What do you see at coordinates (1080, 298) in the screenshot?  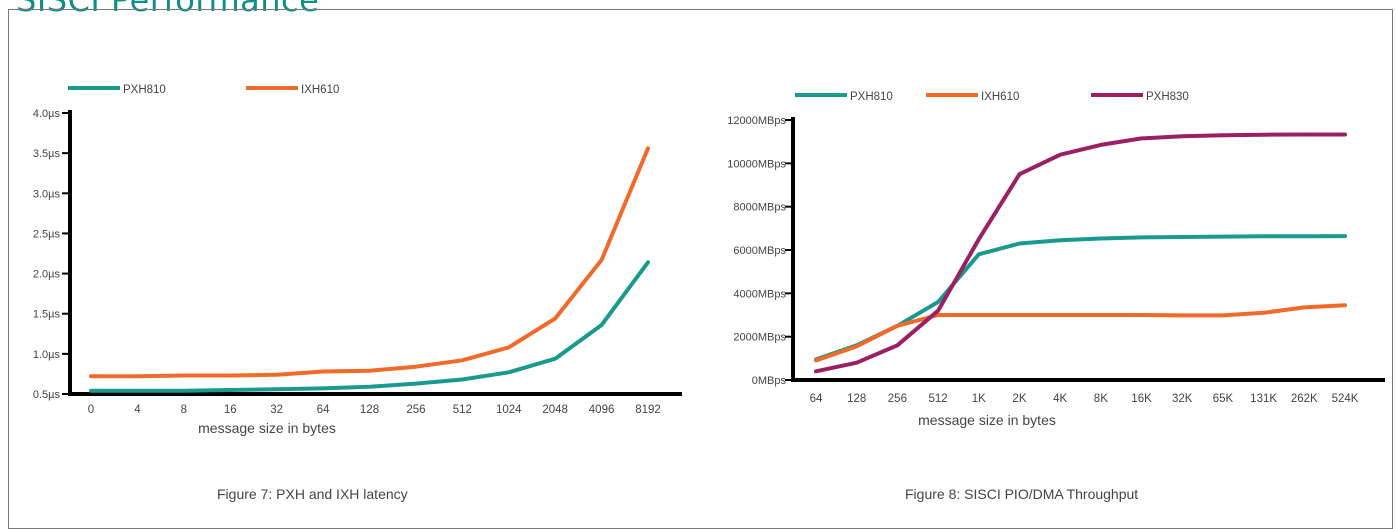 I see `chart2-series-line-pxh810` at bounding box center [1080, 298].